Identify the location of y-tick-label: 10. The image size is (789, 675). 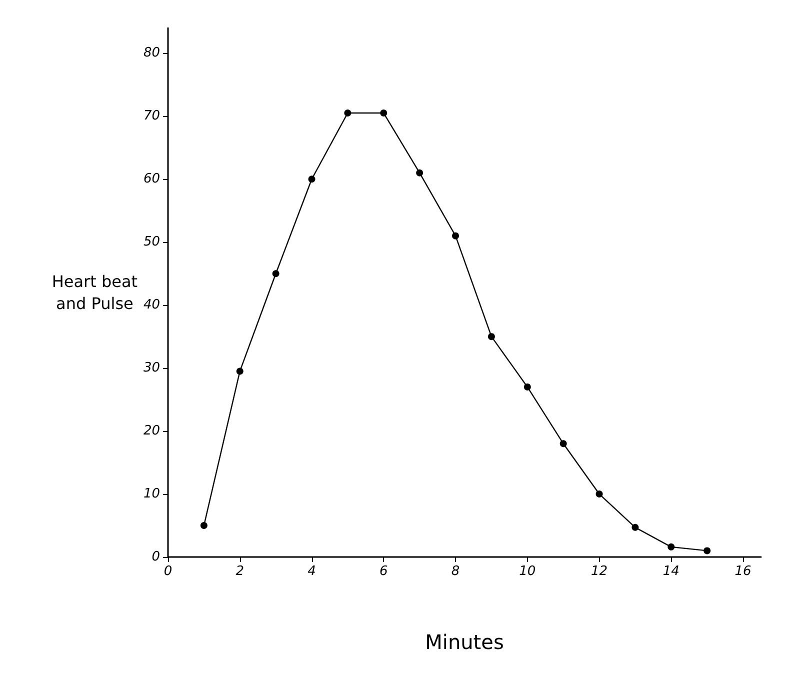
(151, 494).